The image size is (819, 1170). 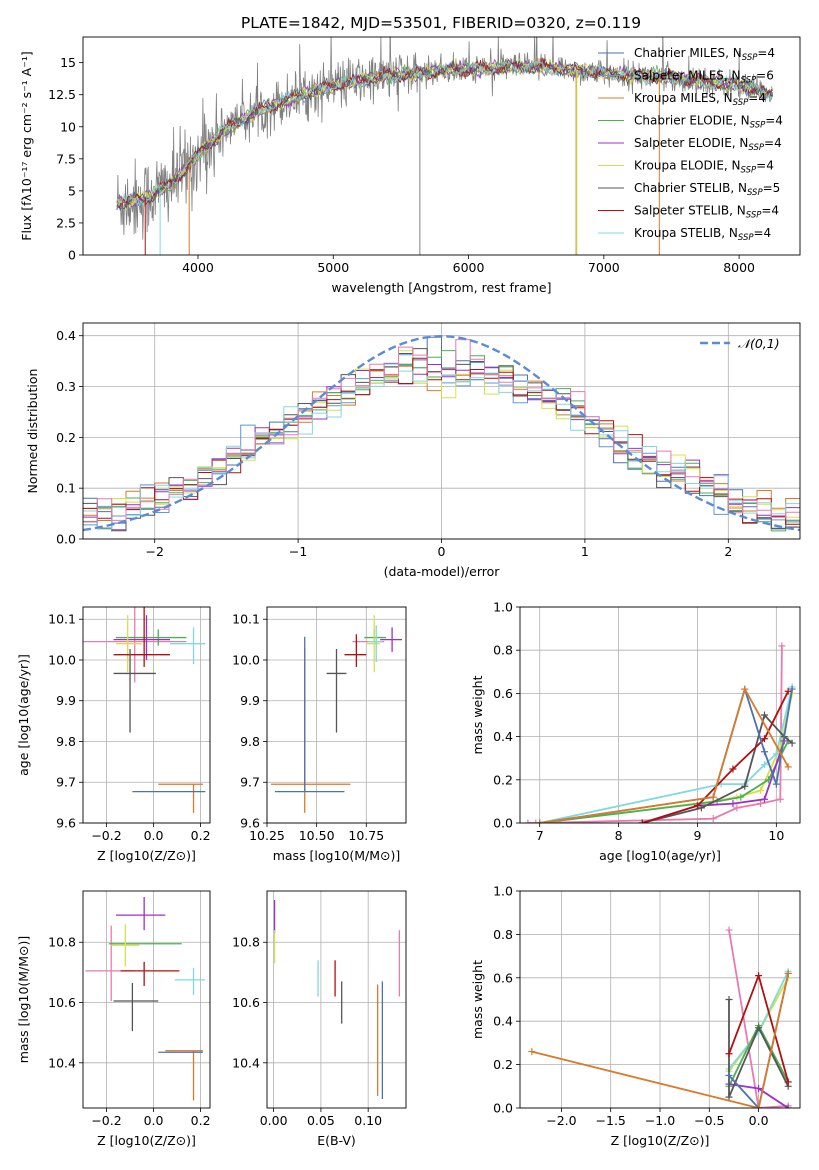 I want to click on x-tick-label: −2.0, so click(x=561, y=1120).